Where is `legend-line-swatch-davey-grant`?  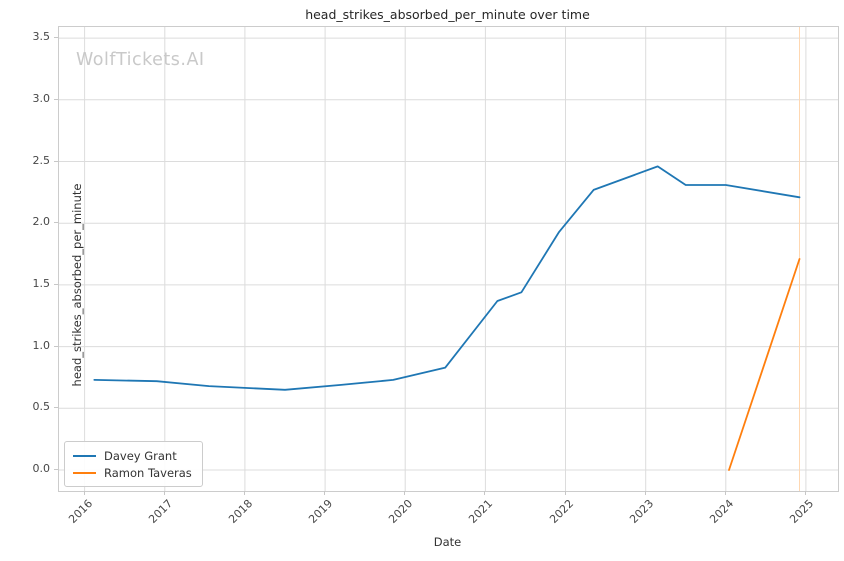 legend-line-swatch-davey-grant is located at coordinates (84, 455).